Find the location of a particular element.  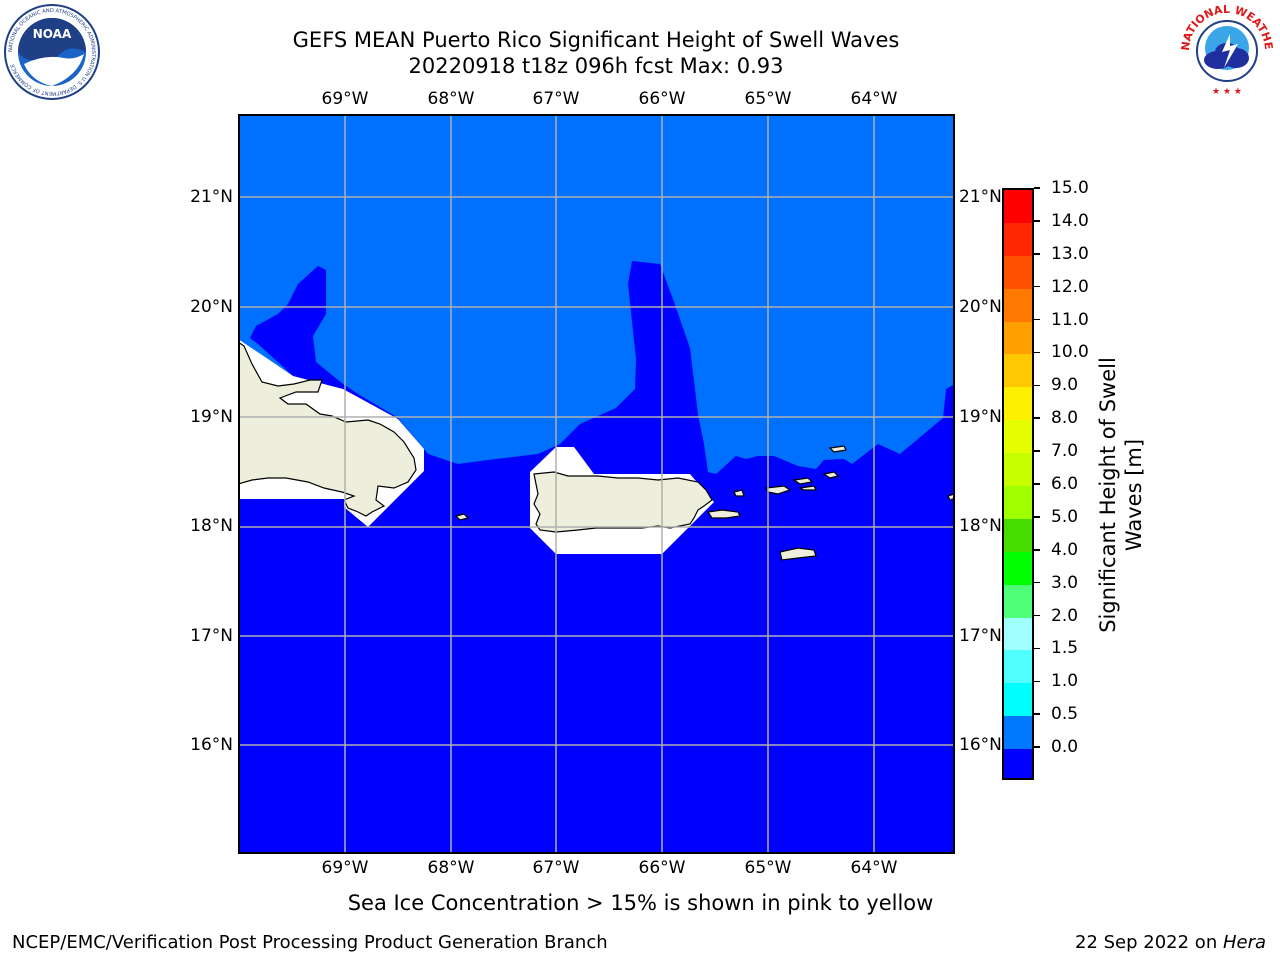

puerto-rico-land is located at coordinates (623, 502).